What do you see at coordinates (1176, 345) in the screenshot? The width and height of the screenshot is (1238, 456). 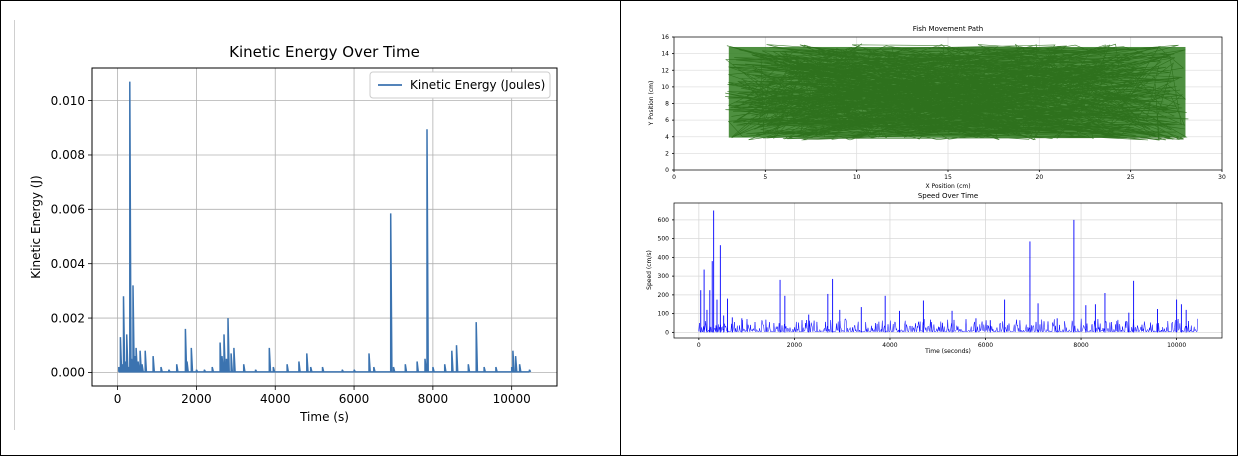 I see `c3-xtick-label: 10000` at bounding box center [1176, 345].